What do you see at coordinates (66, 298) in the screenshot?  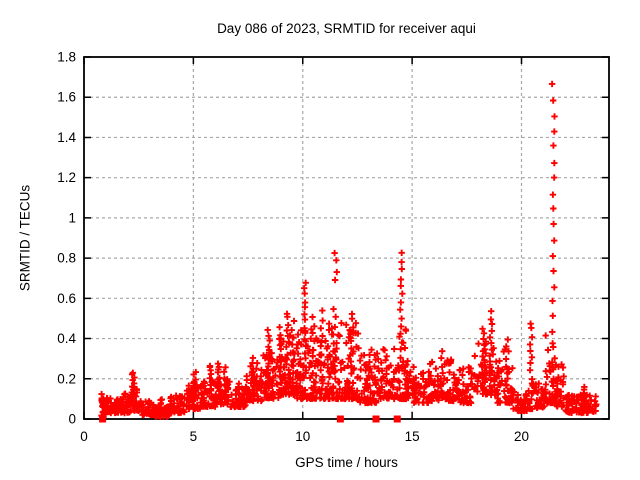 I see `y-tick-label: 0.6` at bounding box center [66, 298].